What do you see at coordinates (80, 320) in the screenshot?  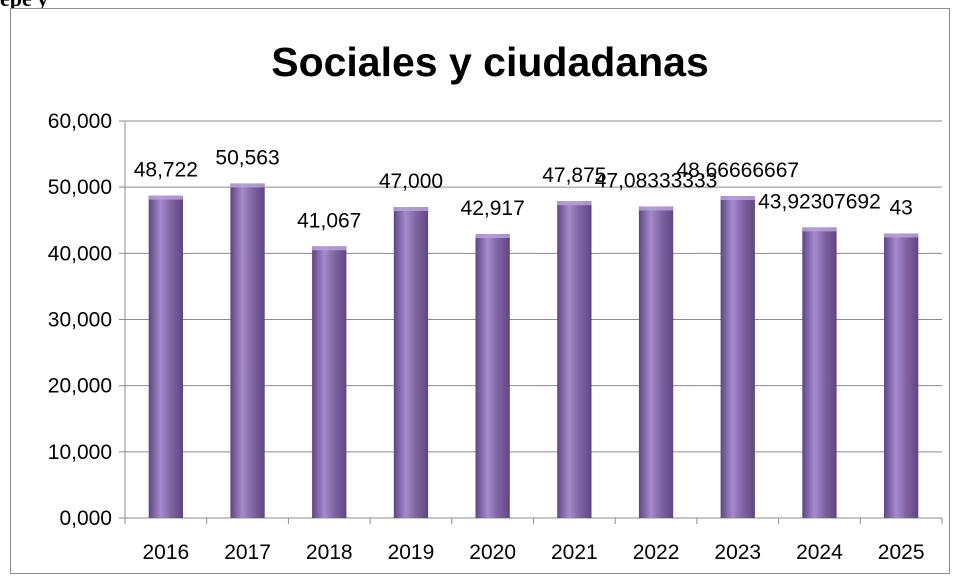 I see `y-tick-label: 30,000` at bounding box center [80, 320].